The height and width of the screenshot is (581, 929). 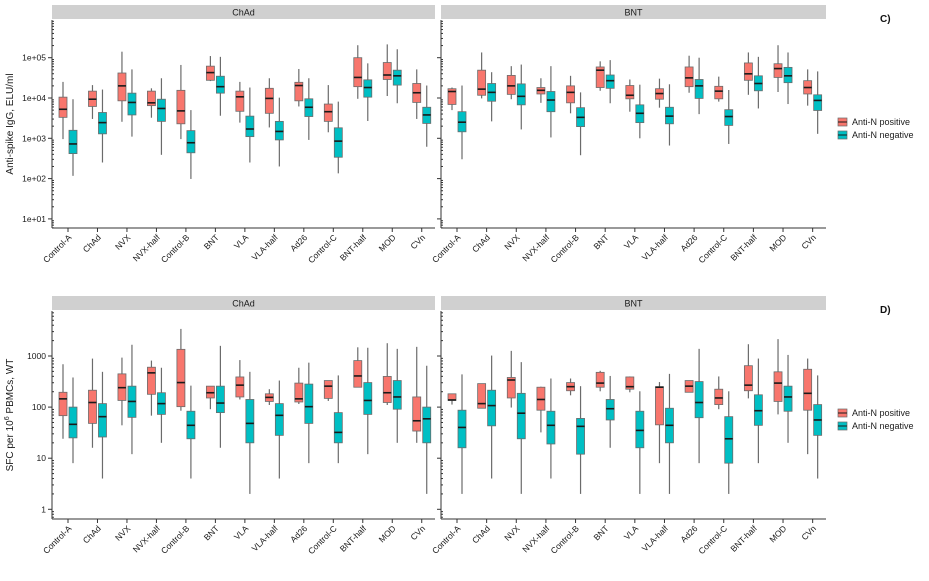 What do you see at coordinates (122, 391) in the screenshot?
I see `box-positive-nvx` at bounding box center [122, 391].